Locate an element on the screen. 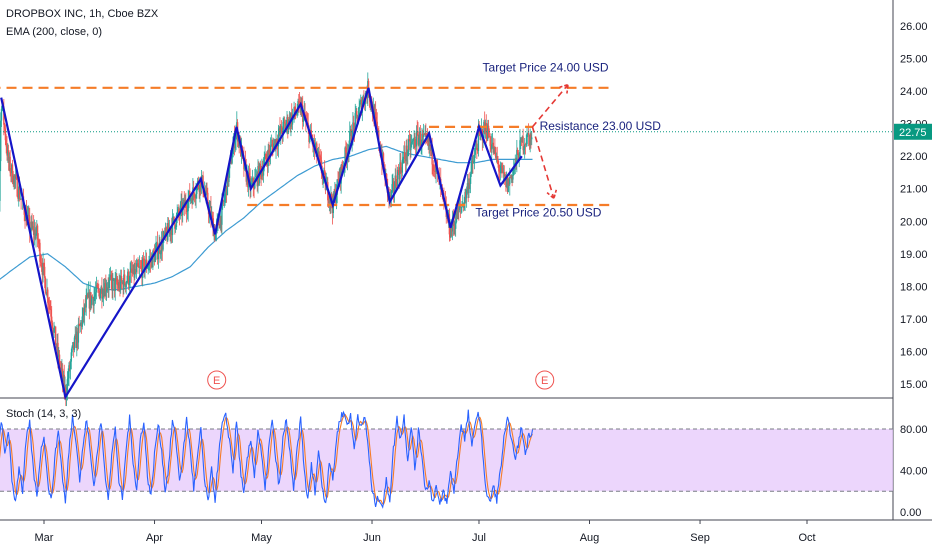 This screenshot has height=555, width=932. symbol-title: DROPBOX INC, 1h, Cboe BZX is located at coordinates (82, 14).